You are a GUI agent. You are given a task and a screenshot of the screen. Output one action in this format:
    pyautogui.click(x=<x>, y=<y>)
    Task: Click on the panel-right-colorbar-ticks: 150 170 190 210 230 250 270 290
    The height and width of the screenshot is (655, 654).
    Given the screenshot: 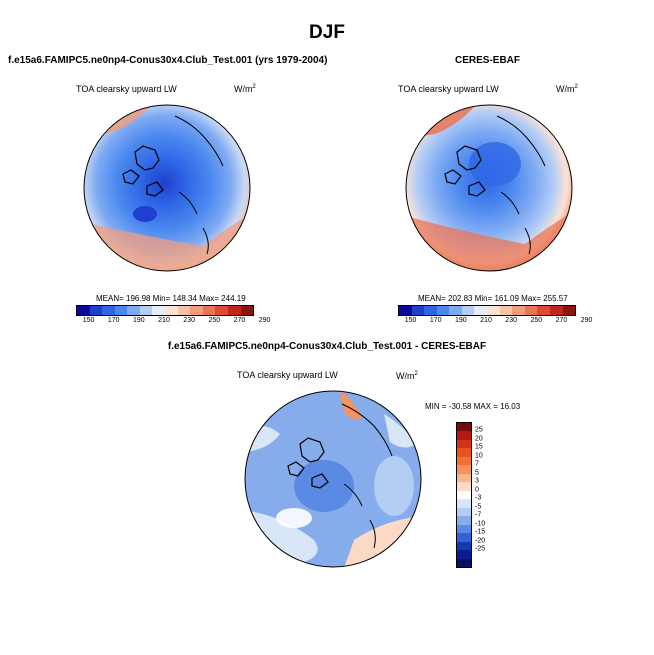 What is the action you would take?
    pyautogui.click(x=495, y=322)
    